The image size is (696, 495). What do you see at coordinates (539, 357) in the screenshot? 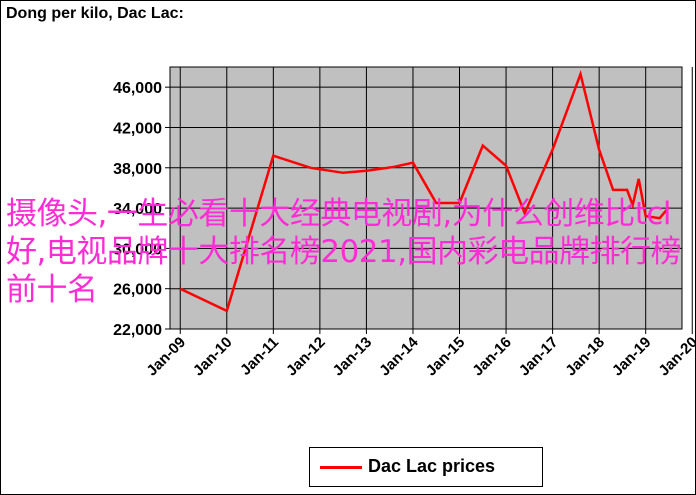
I see `x-tick-label: Jan-17` at bounding box center [539, 357].